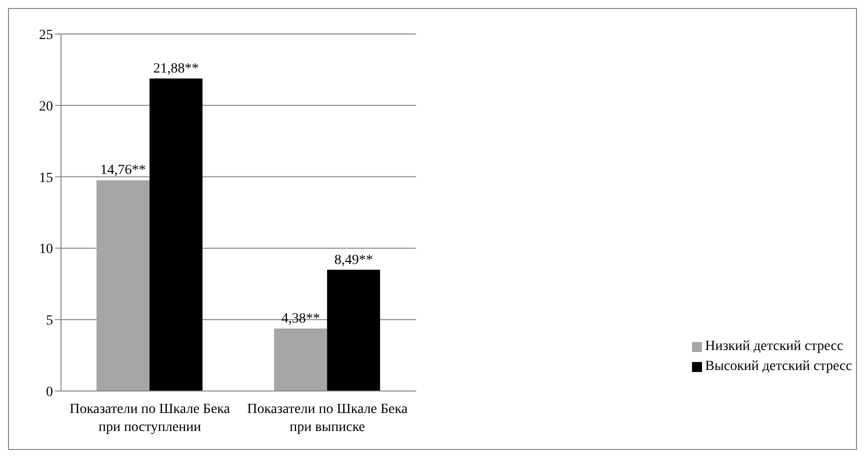 The image size is (865, 458). I want to click on y-tick-label: 10, so click(46, 250).